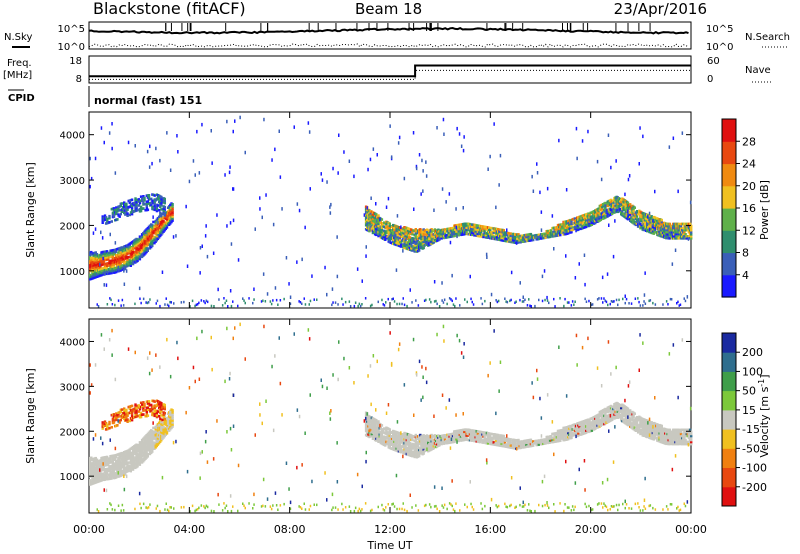  I want to click on y-tick-label: 3000, so click(72, 181).